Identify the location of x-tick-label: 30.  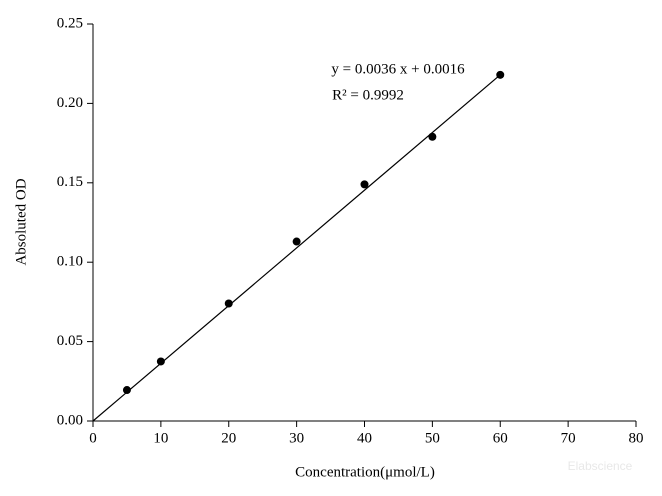
(296, 438).